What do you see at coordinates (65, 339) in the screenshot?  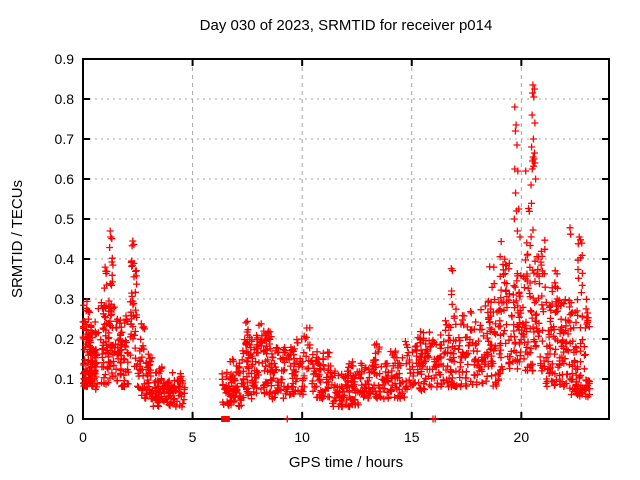 I see `y-tick-label: 0.2` at bounding box center [65, 339].